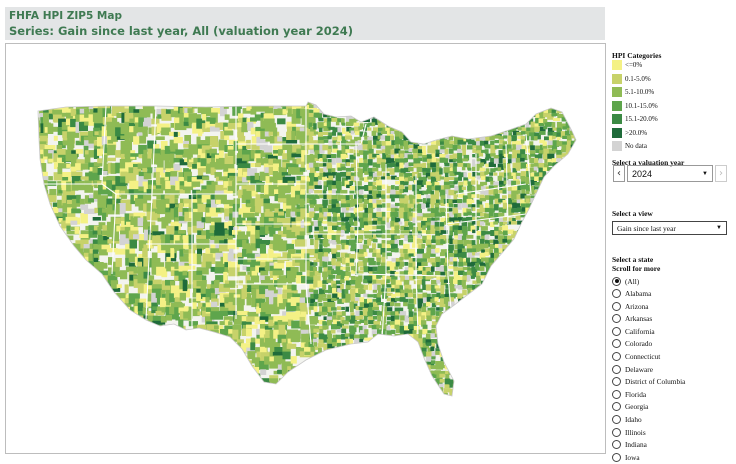 The width and height of the screenshot is (736, 464). Describe the element at coordinates (648, 394) in the screenshot. I see `state-option: Florida` at that location.